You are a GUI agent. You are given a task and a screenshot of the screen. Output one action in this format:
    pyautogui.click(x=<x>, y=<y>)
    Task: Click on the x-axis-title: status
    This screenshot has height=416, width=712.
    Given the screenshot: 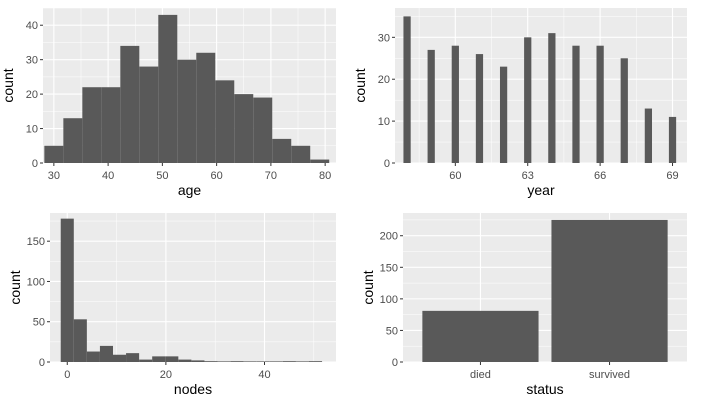 What is the action you would take?
    pyautogui.click(x=544, y=389)
    